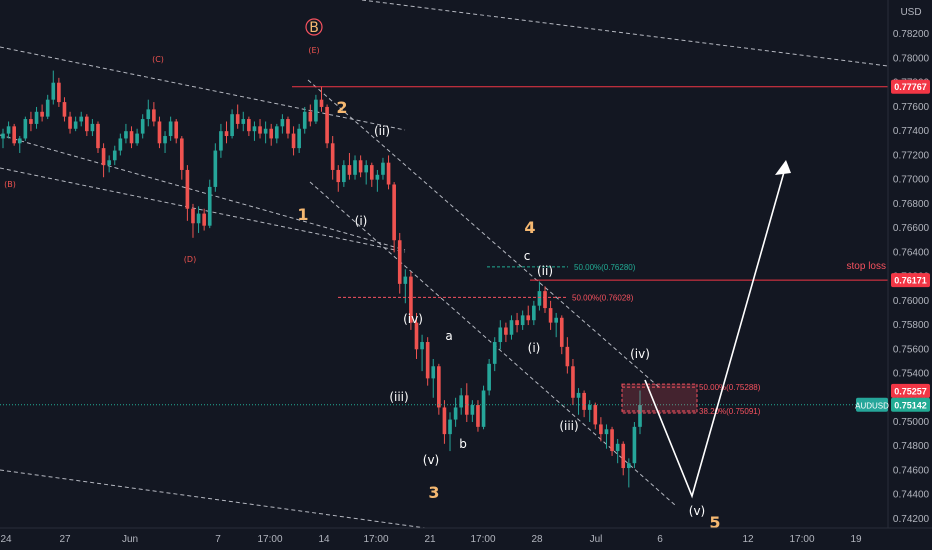  What do you see at coordinates (866, 266) in the screenshot?
I see `stop-loss-label: stop loss` at bounding box center [866, 266].